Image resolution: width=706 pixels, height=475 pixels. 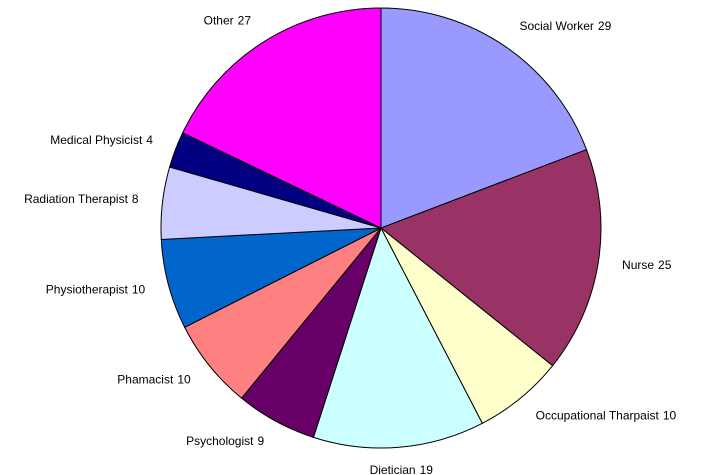 I want to click on slice-label: Phamacist 10, so click(x=154, y=380).